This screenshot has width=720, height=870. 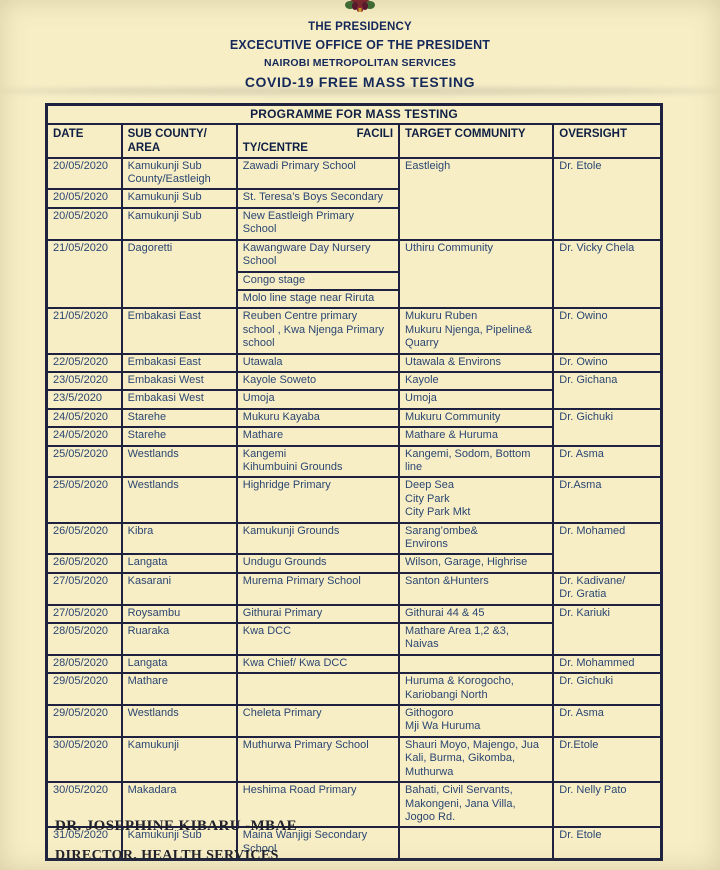 What do you see at coordinates (607, 664) in the screenshot?
I see `table-cell: Dr. Mohammed` at bounding box center [607, 664].